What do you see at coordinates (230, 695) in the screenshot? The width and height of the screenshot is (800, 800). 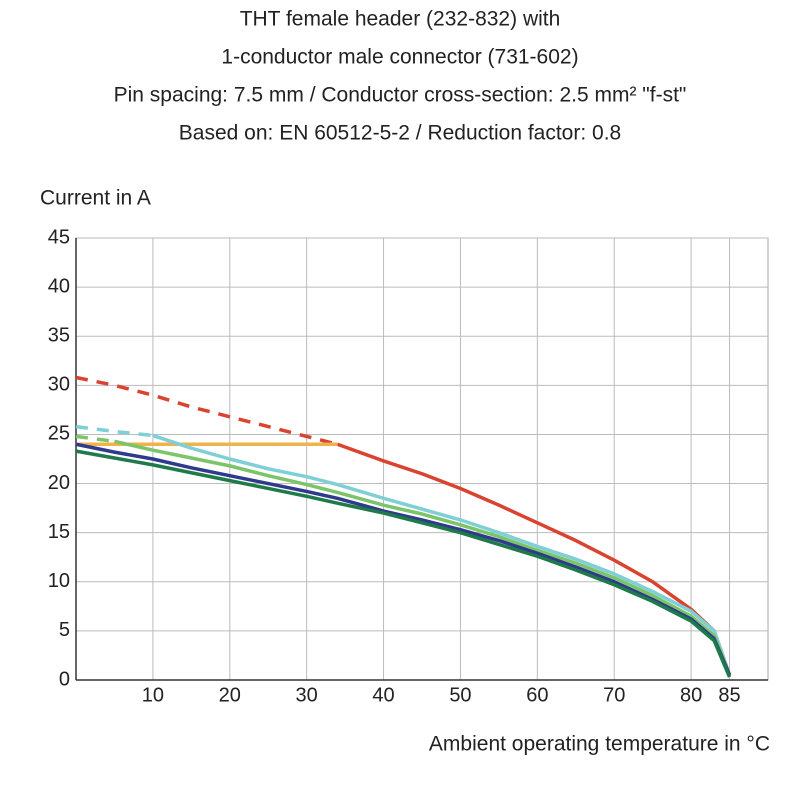 I see `x-tick-label: 20` at bounding box center [230, 695].